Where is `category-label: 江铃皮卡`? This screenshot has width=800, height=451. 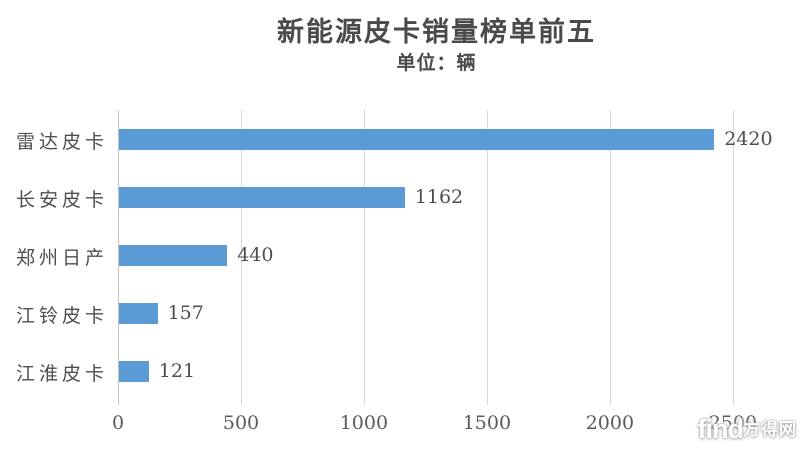 category-label: 江铃皮卡 is located at coordinates (61, 316).